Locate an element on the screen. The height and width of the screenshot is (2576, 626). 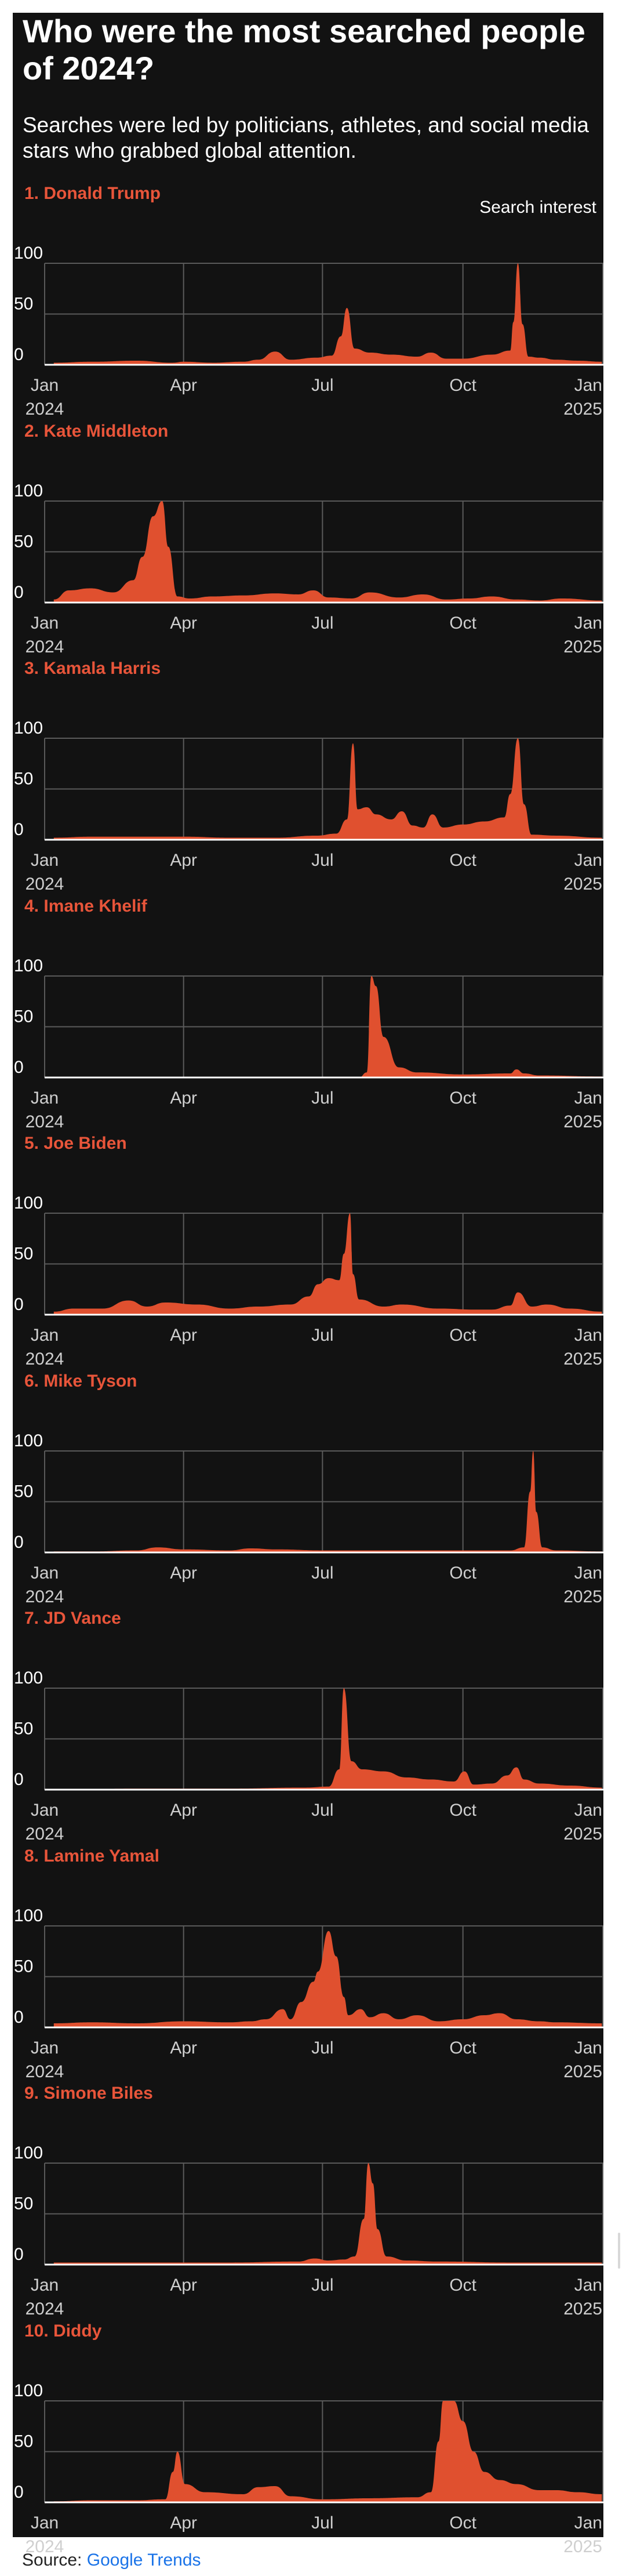
chart-label: 1. Donald Trump is located at coordinates (92, 193).